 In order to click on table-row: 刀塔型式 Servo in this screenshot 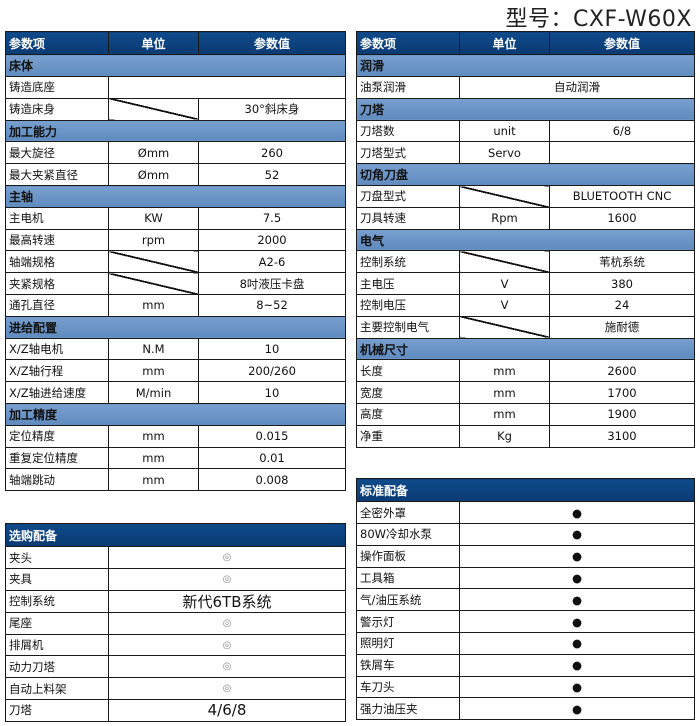, I will do `click(525, 153)`.